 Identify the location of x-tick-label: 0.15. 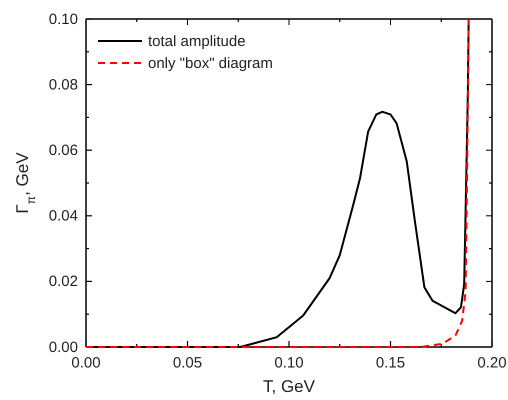
(391, 363).